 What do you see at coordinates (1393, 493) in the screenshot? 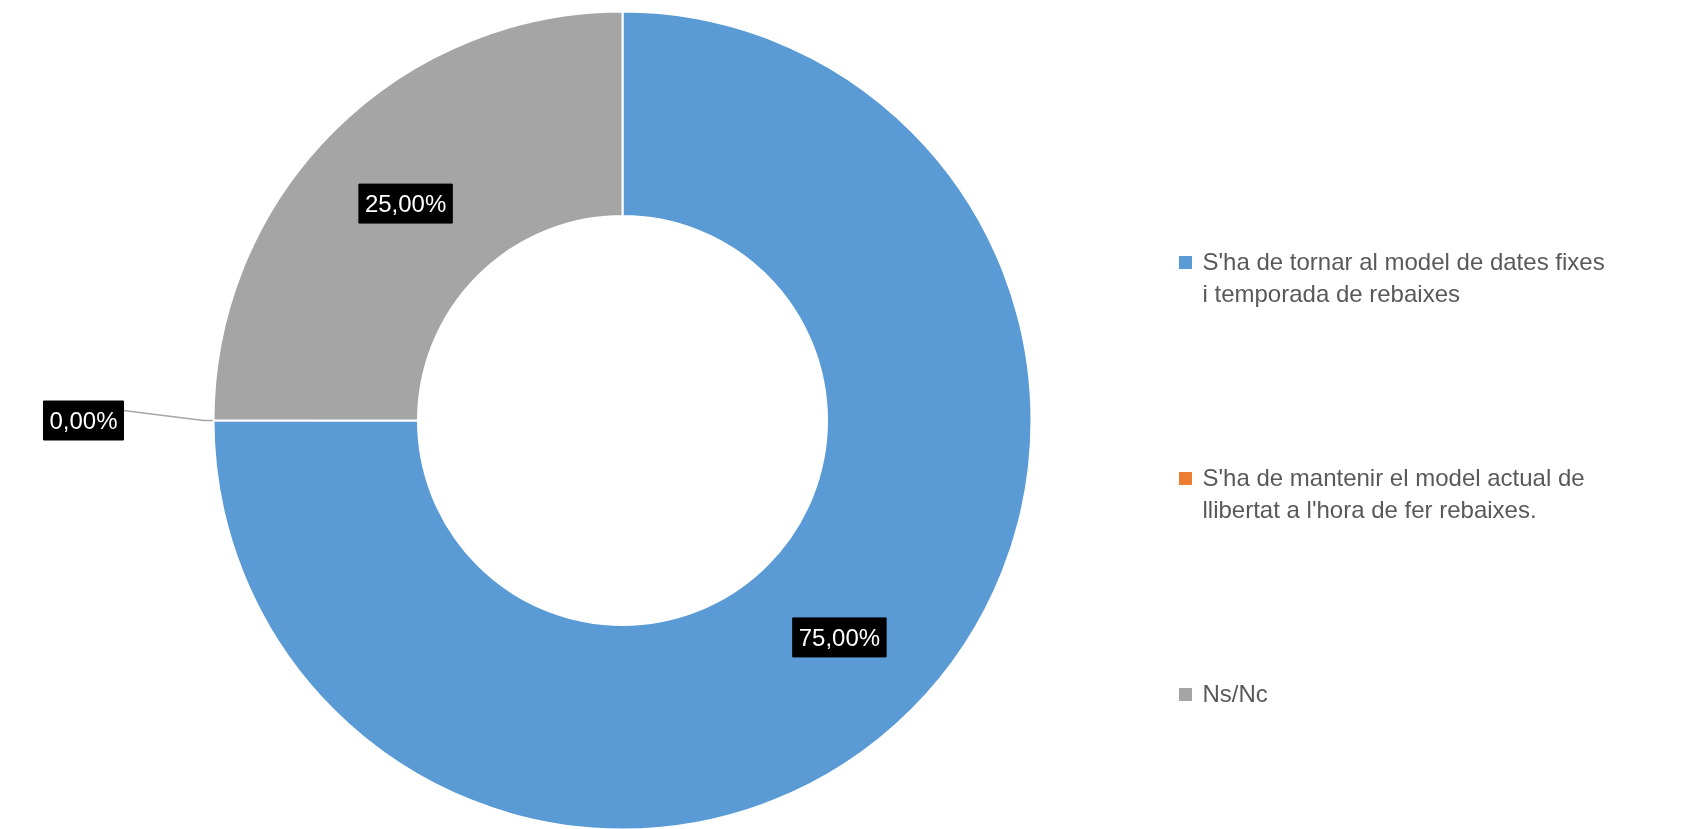
I see `legend-label: S'ha de mantenir el model actual de llibertat a l'hora de fer rebaixes.` at bounding box center [1393, 493].